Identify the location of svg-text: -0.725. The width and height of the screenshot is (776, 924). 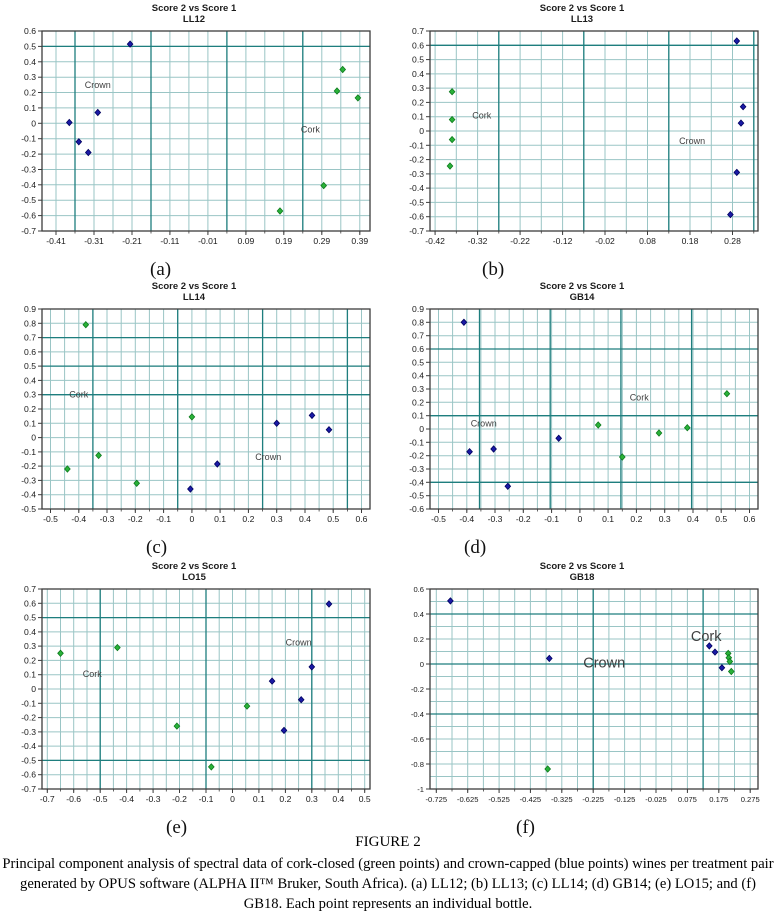
(437, 799).